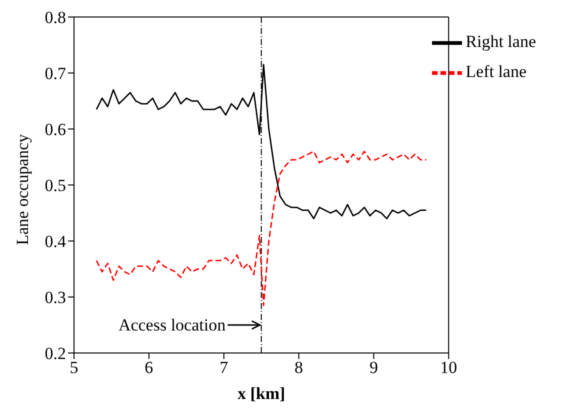 This screenshot has height=419, width=584. What do you see at coordinates (449, 368) in the screenshot?
I see `x-tick-label: 10` at bounding box center [449, 368].